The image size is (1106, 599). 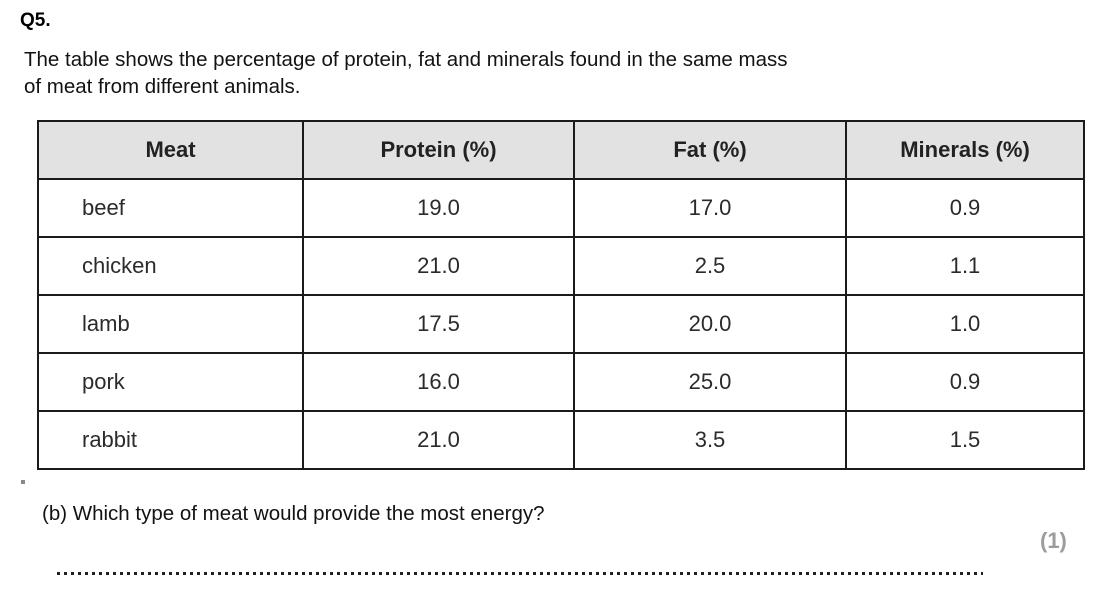 What do you see at coordinates (710, 150) in the screenshot?
I see `header-fat: Fat (%)` at bounding box center [710, 150].